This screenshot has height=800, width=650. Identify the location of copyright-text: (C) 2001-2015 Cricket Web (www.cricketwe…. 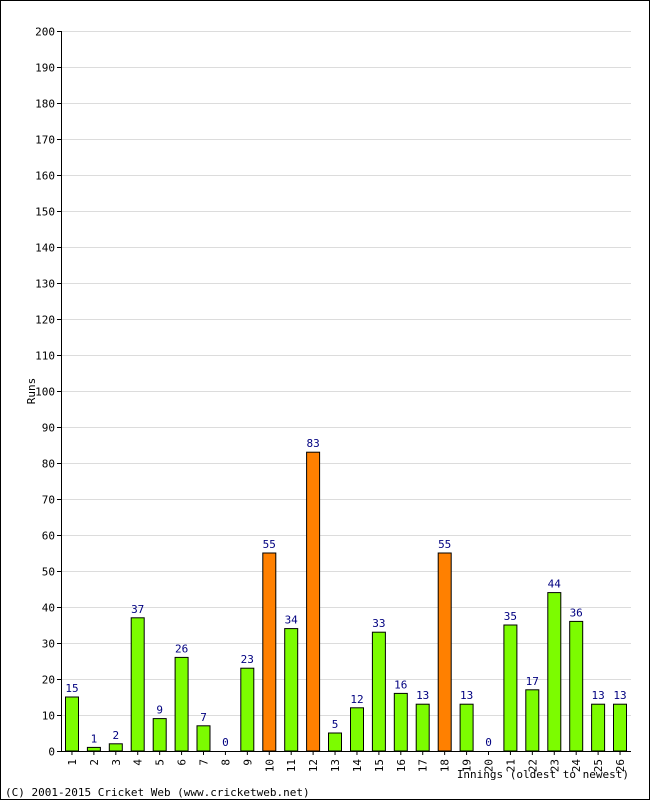
(157, 792).